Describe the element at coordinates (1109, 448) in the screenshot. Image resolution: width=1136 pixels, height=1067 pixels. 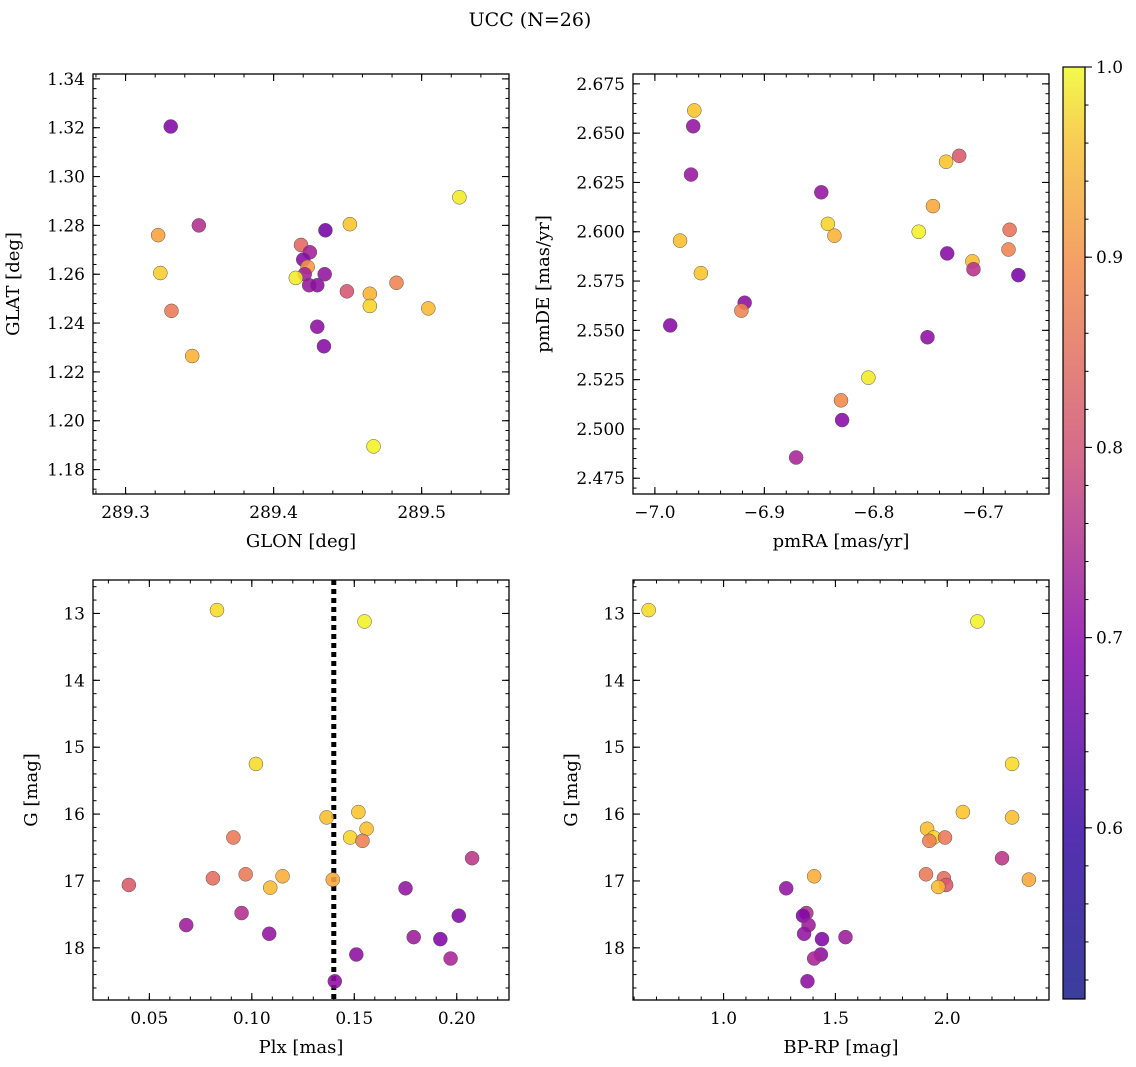
I see `colorbar-tick-label: 0.8` at that location.